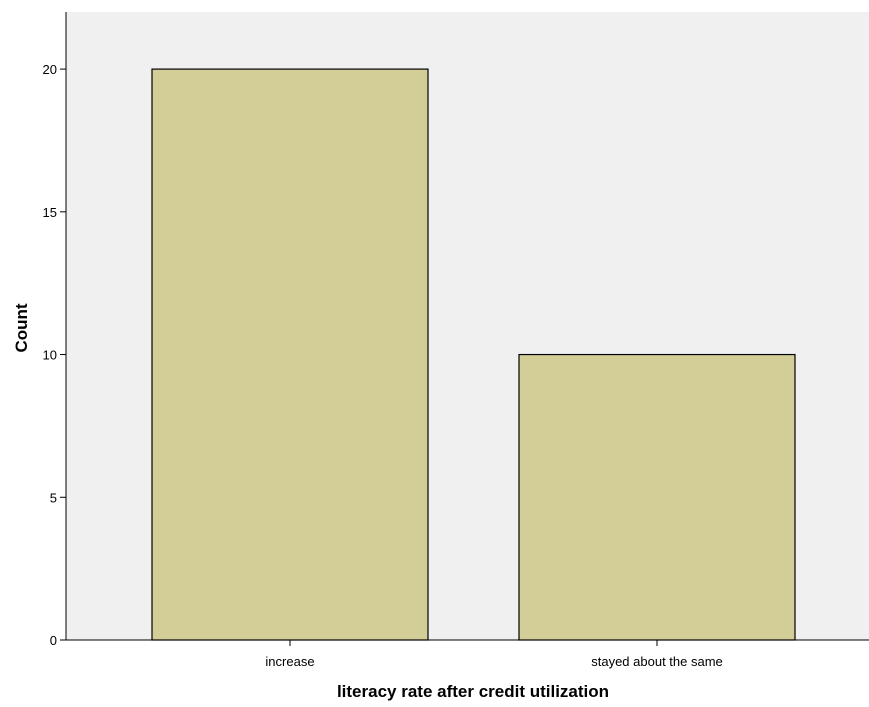  What do you see at coordinates (53, 640) in the screenshot?
I see `y-tick-label: 0` at bounding box center [53, 640].